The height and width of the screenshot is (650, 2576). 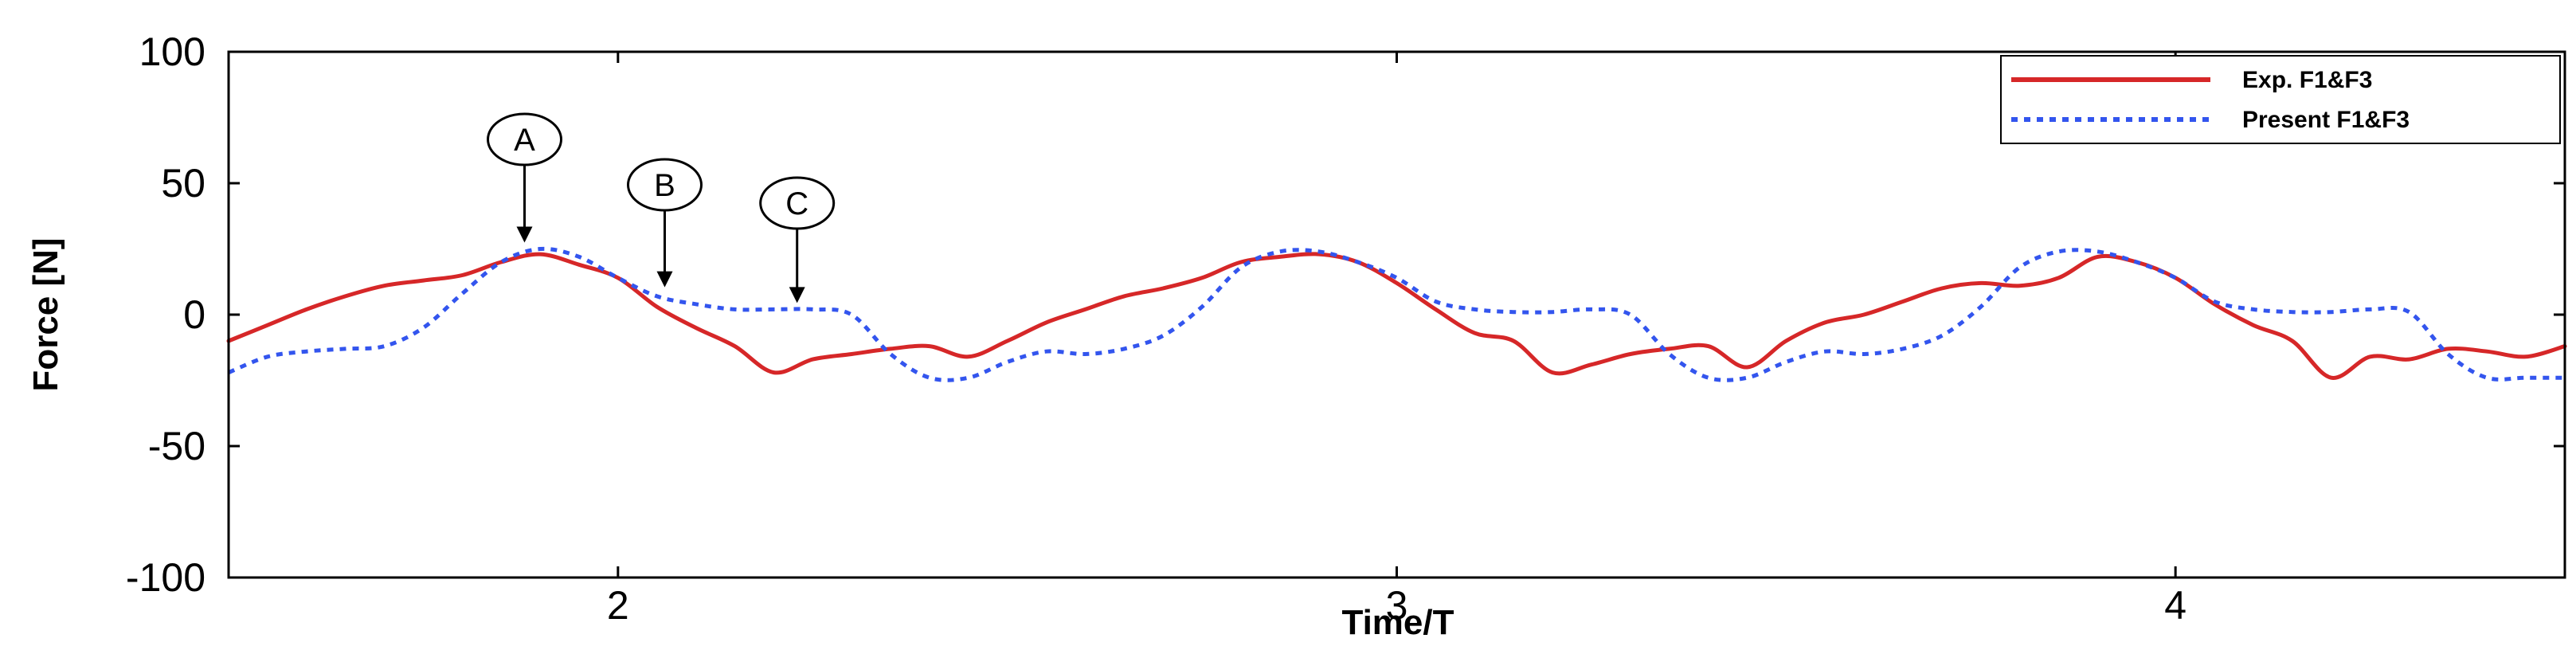 What do you see at coordinates (183, 183) in the screenshot?
I see `y-tick-label: 50` at bounding box center [183, 183].